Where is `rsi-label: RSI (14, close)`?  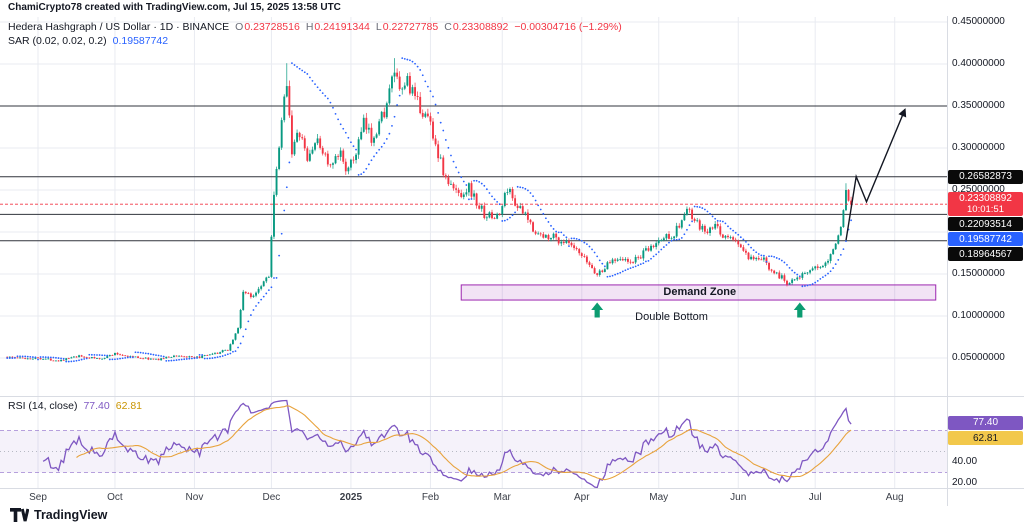 rsi-label: RSI (14, close) is located at coordinates (43, 406).